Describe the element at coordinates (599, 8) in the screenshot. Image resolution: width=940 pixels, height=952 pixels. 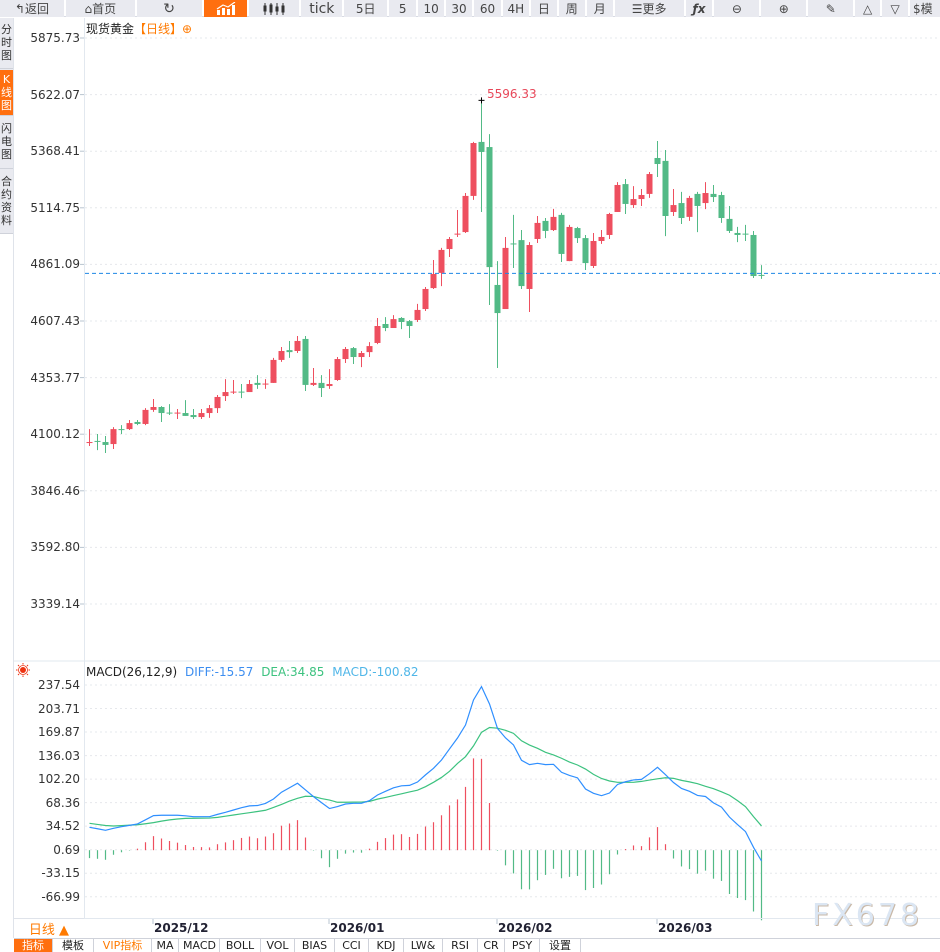
I see `period-month-button: 月` at that location.